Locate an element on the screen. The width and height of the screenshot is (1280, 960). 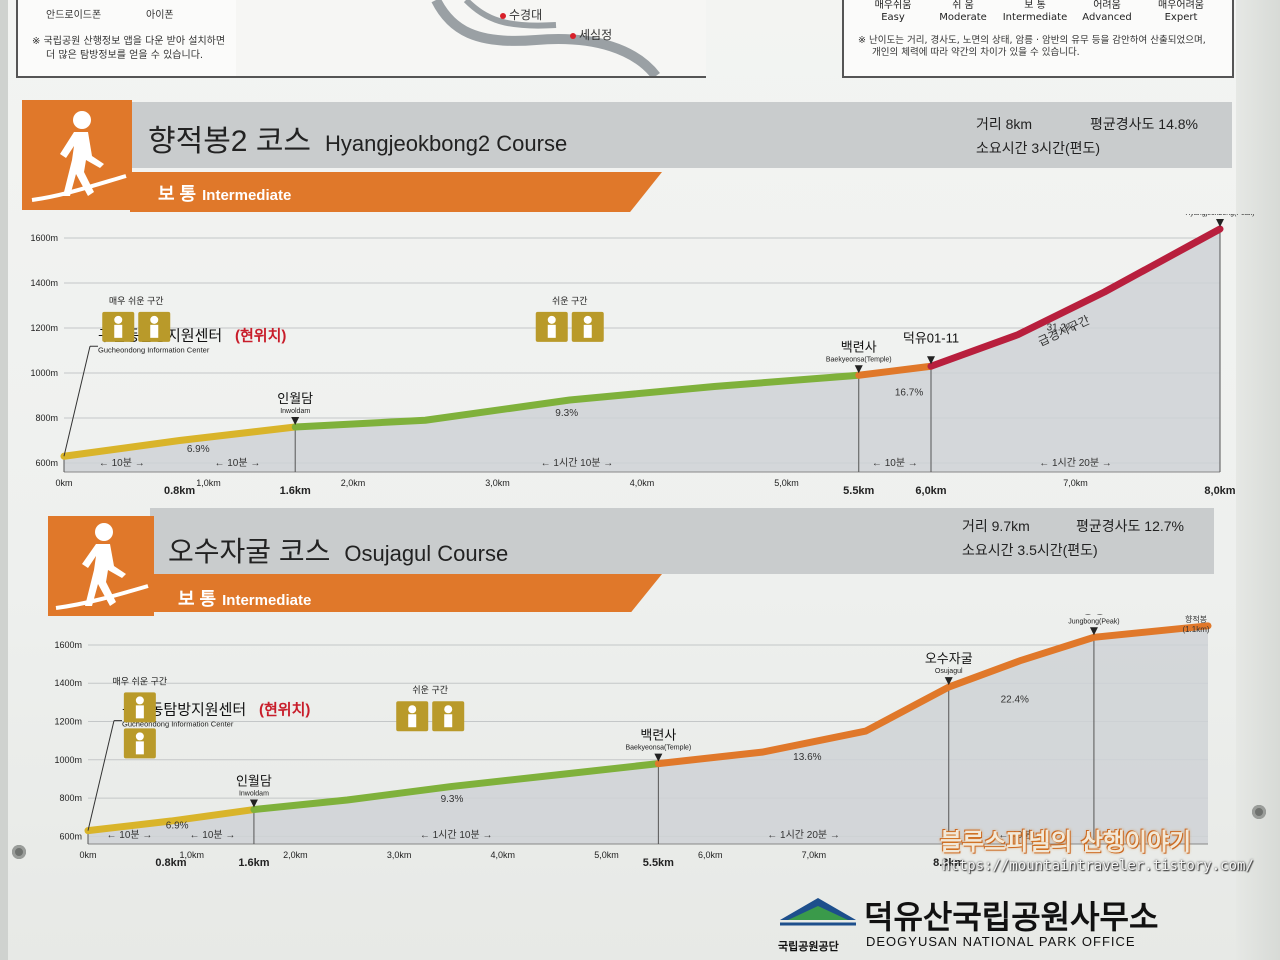
x-tick-label: 5.5km is located at coordinates (858, 491).